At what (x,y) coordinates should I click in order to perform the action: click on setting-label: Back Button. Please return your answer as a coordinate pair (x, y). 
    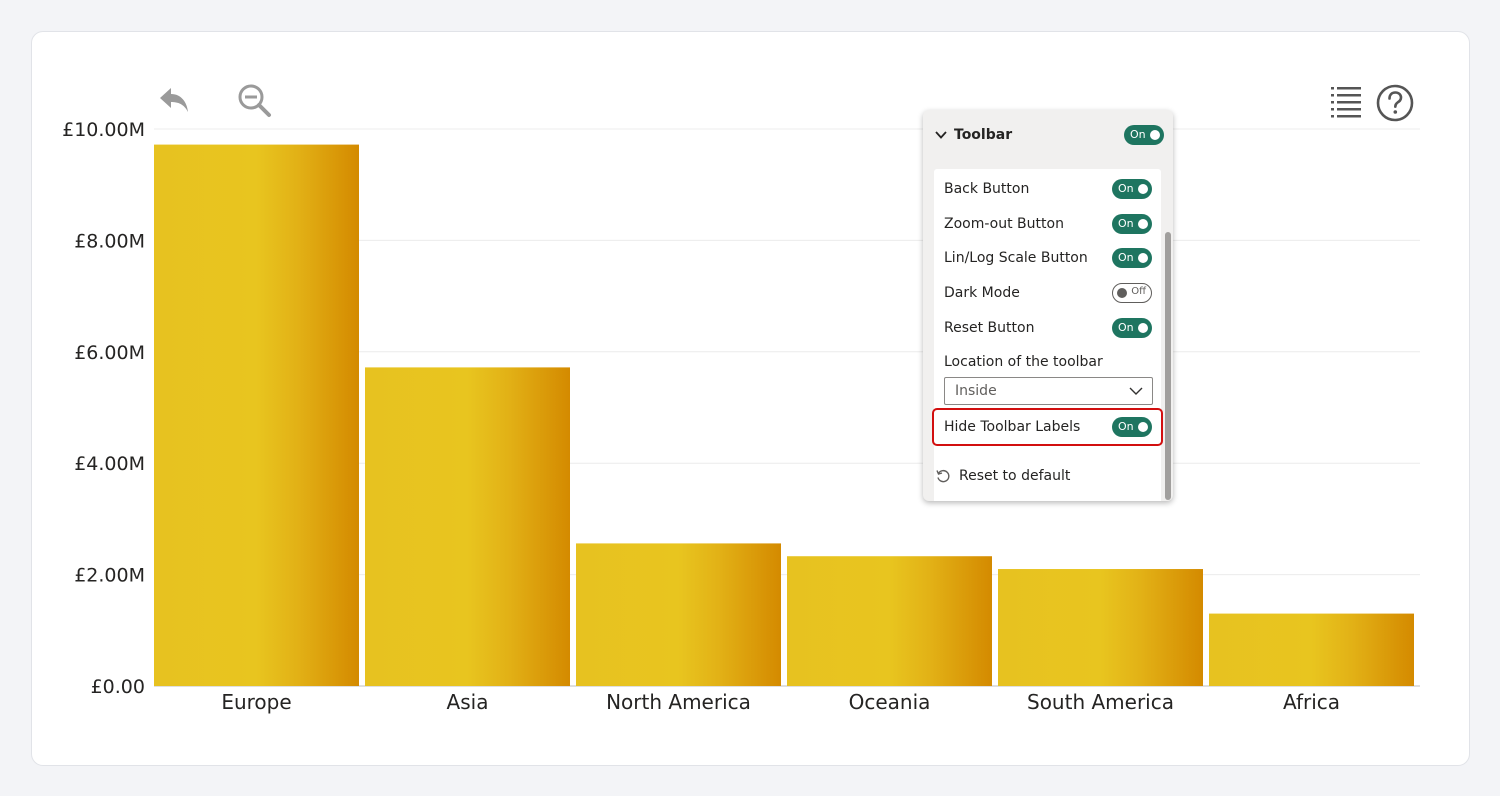
    Looking at the image, I should click on (987, 189).